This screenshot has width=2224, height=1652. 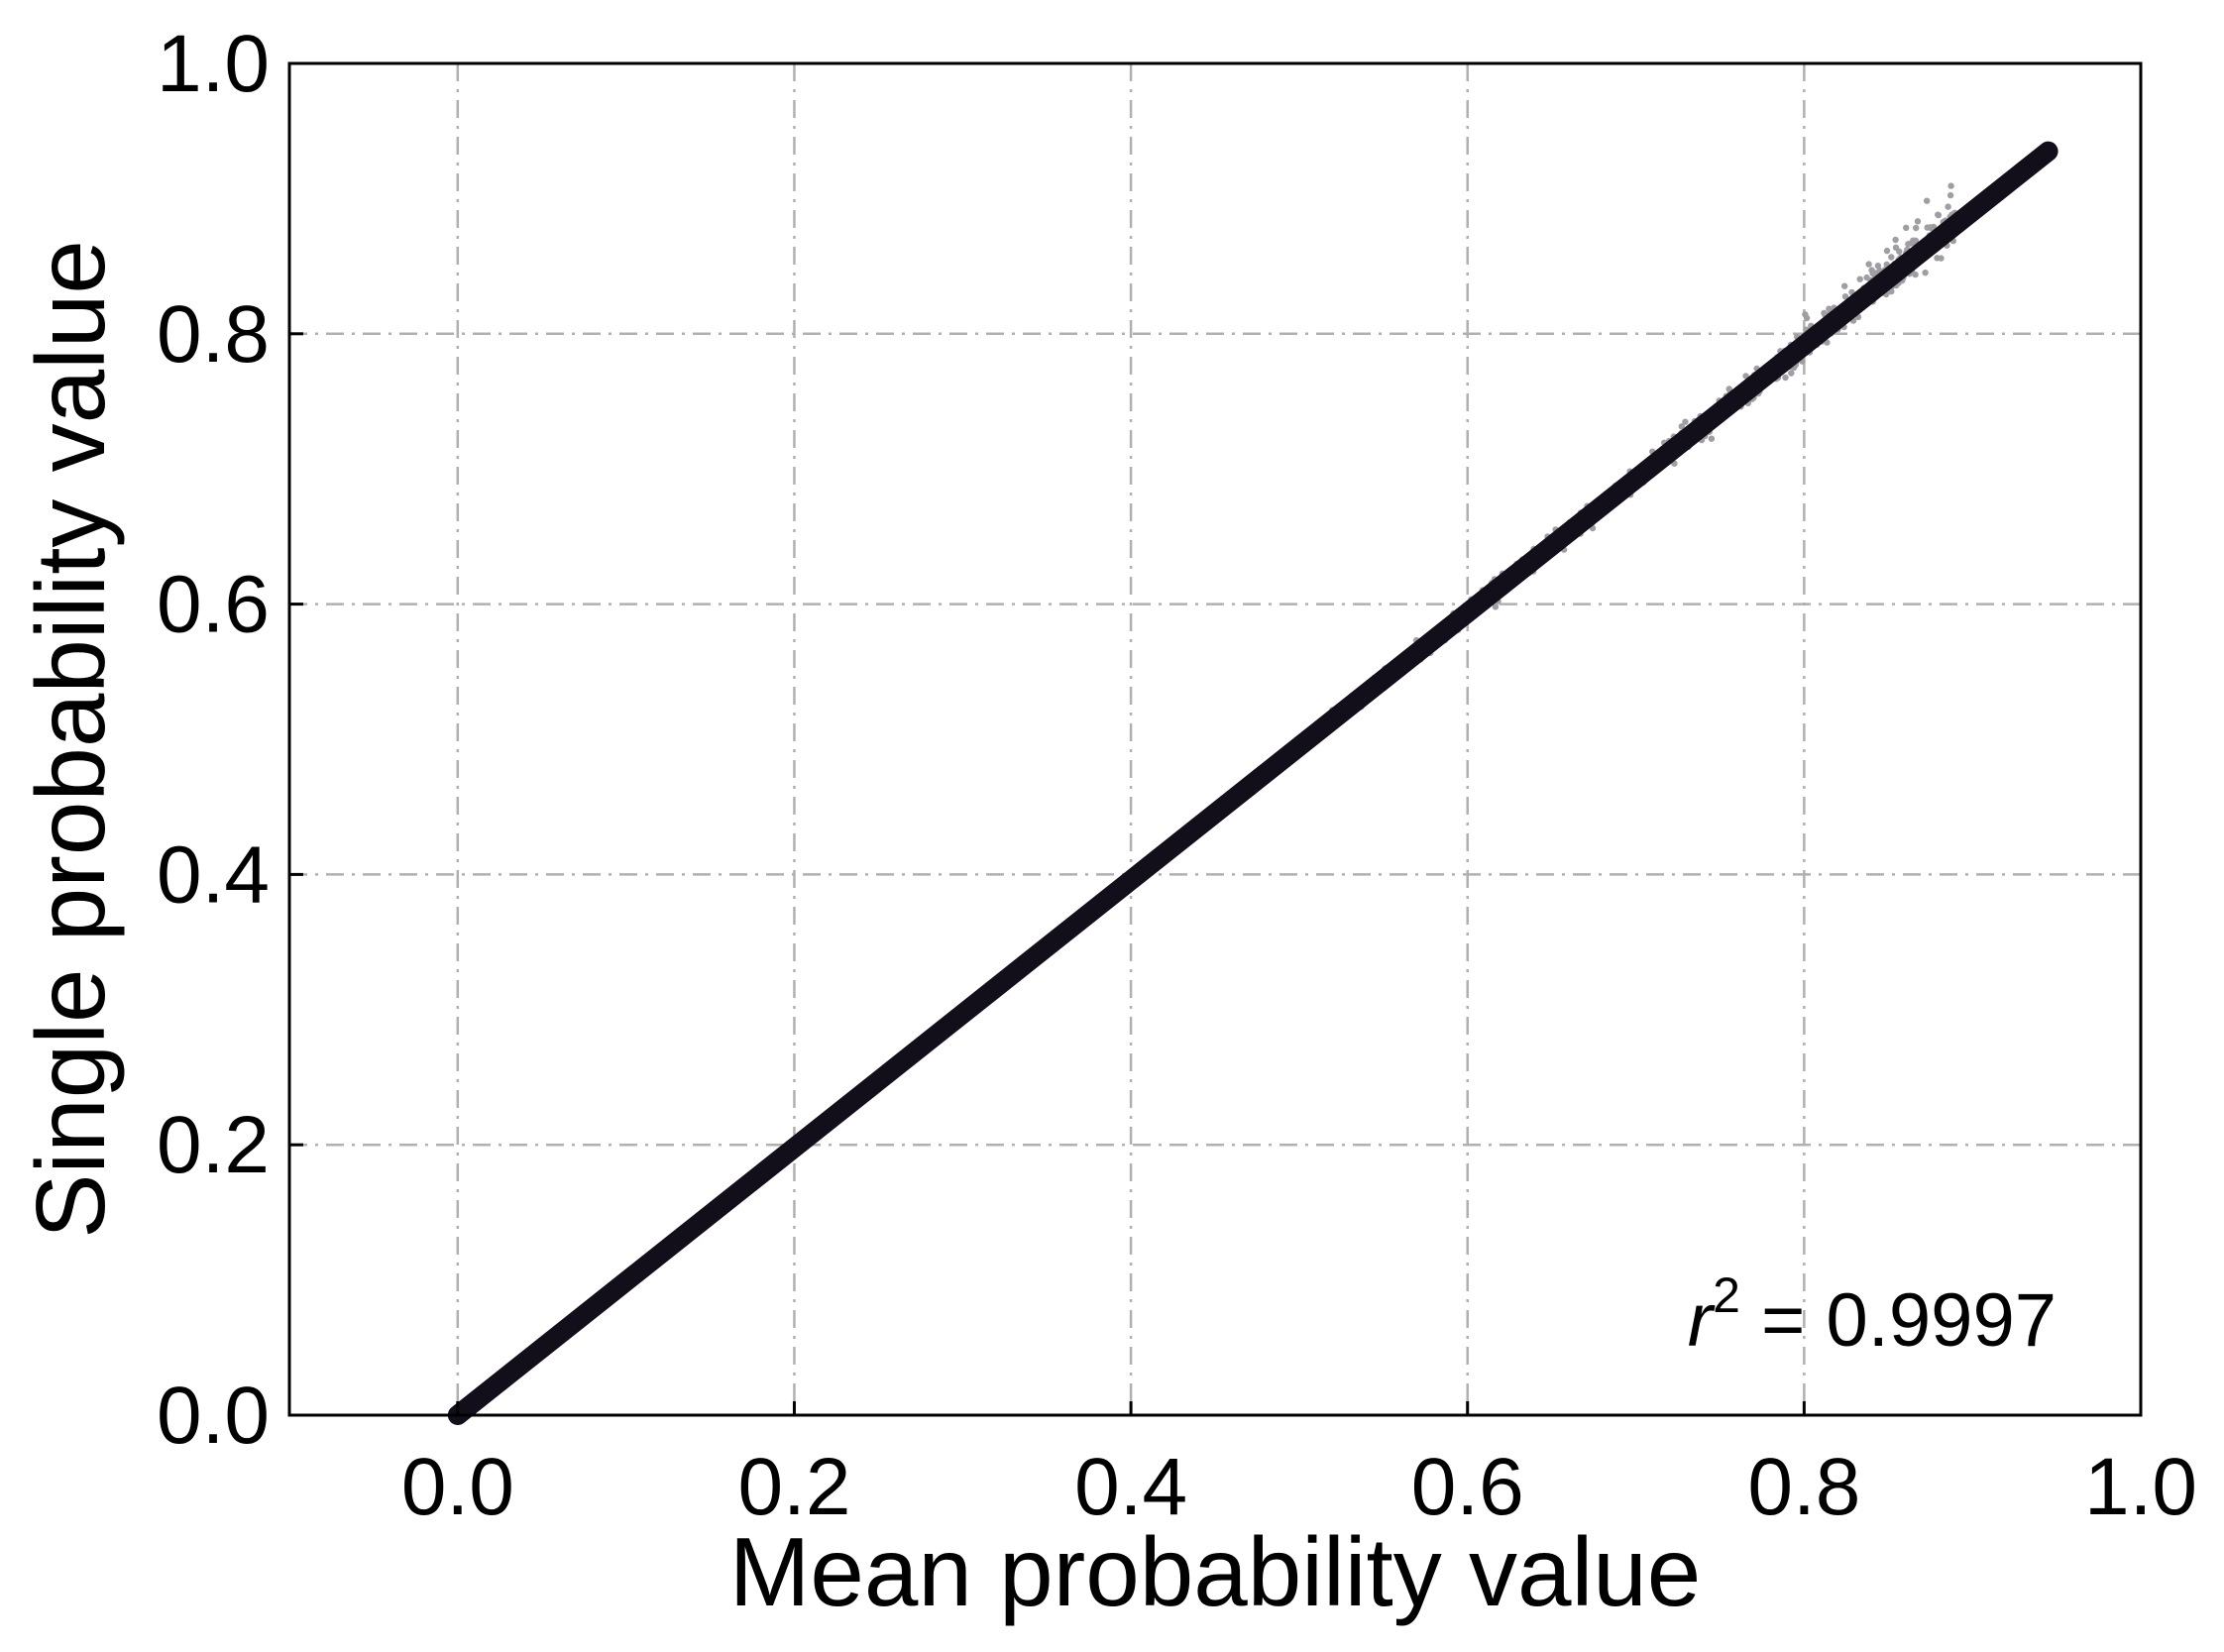 What do you see at coordinates (213, 874) in the screenshot?
I see `y-tick-label: 0.4` at bounding box center [213, 874].